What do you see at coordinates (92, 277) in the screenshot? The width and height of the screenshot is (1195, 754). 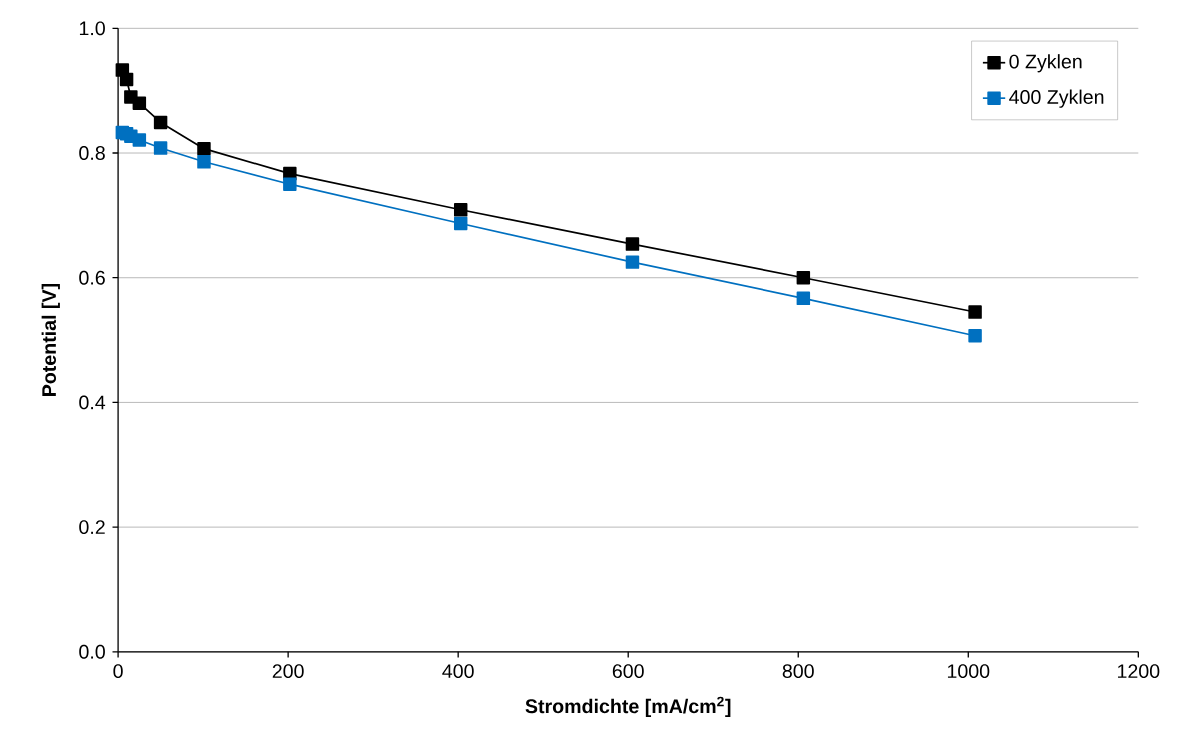 I see `y-tick-label: 0.6` at bounding box center [92, 277].